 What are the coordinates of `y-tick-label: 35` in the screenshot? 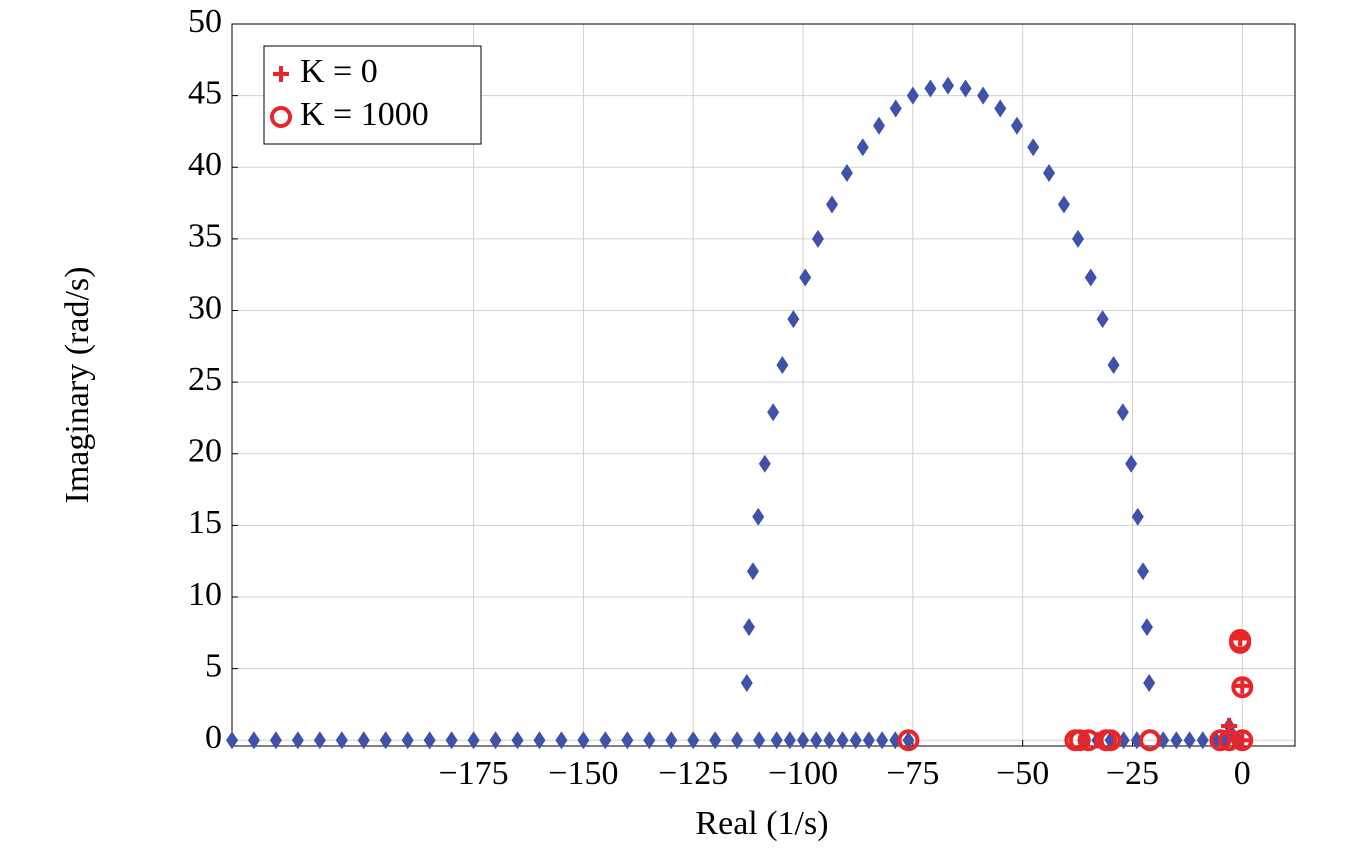 It's located at (205, 236).